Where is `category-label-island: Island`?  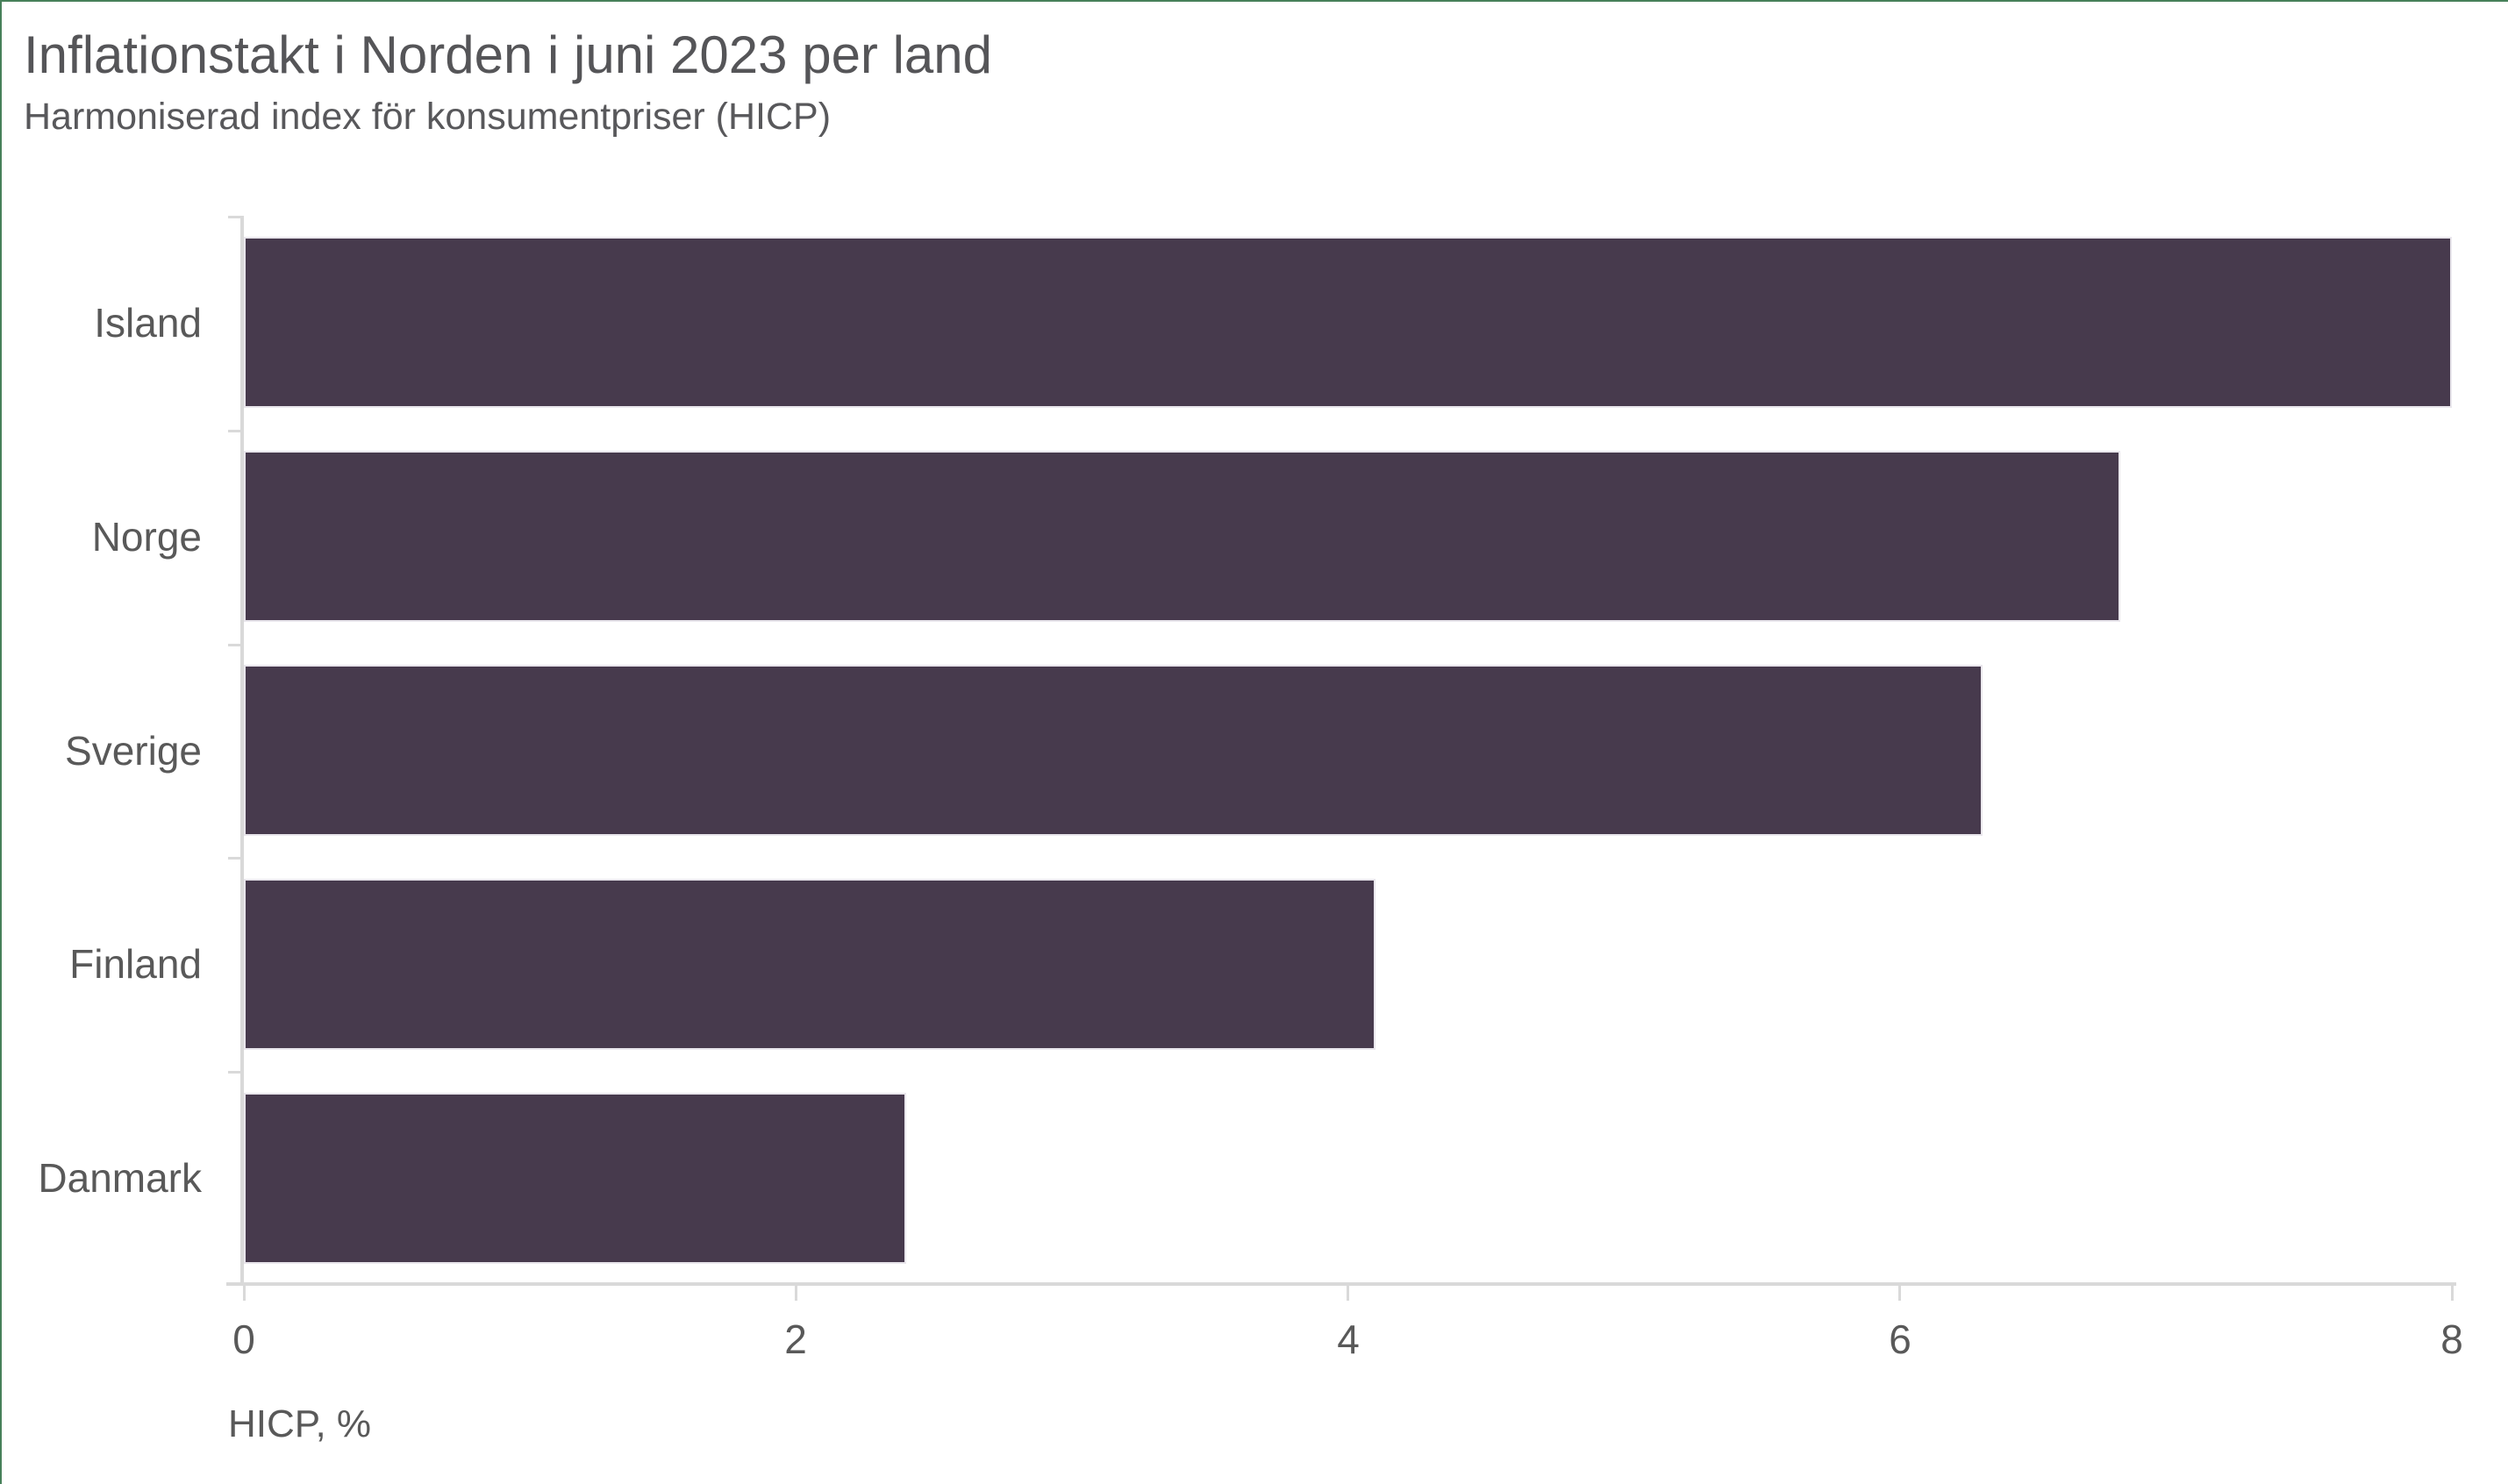 category-label-island: Island is located at coordinates (148, 322).